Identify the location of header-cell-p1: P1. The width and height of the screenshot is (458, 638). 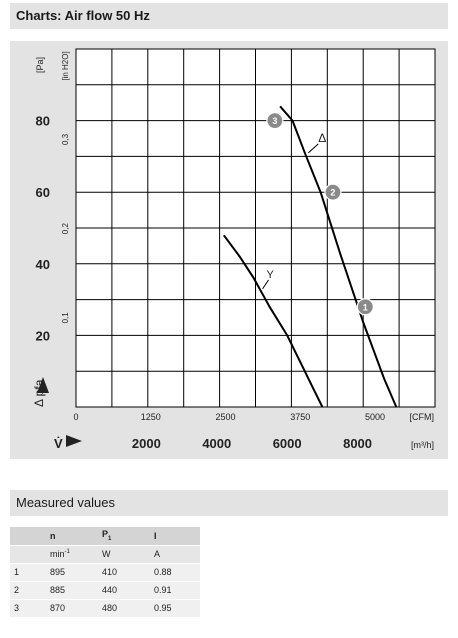
(124, 536).